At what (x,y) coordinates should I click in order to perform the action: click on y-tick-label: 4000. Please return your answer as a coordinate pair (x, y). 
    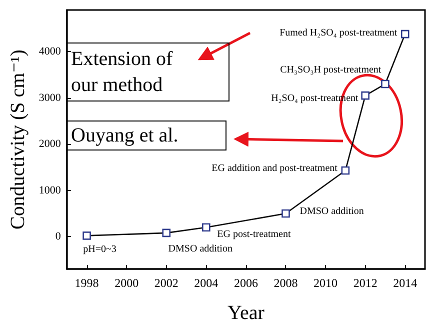
    Looking at the image, I should click on (50, 52).